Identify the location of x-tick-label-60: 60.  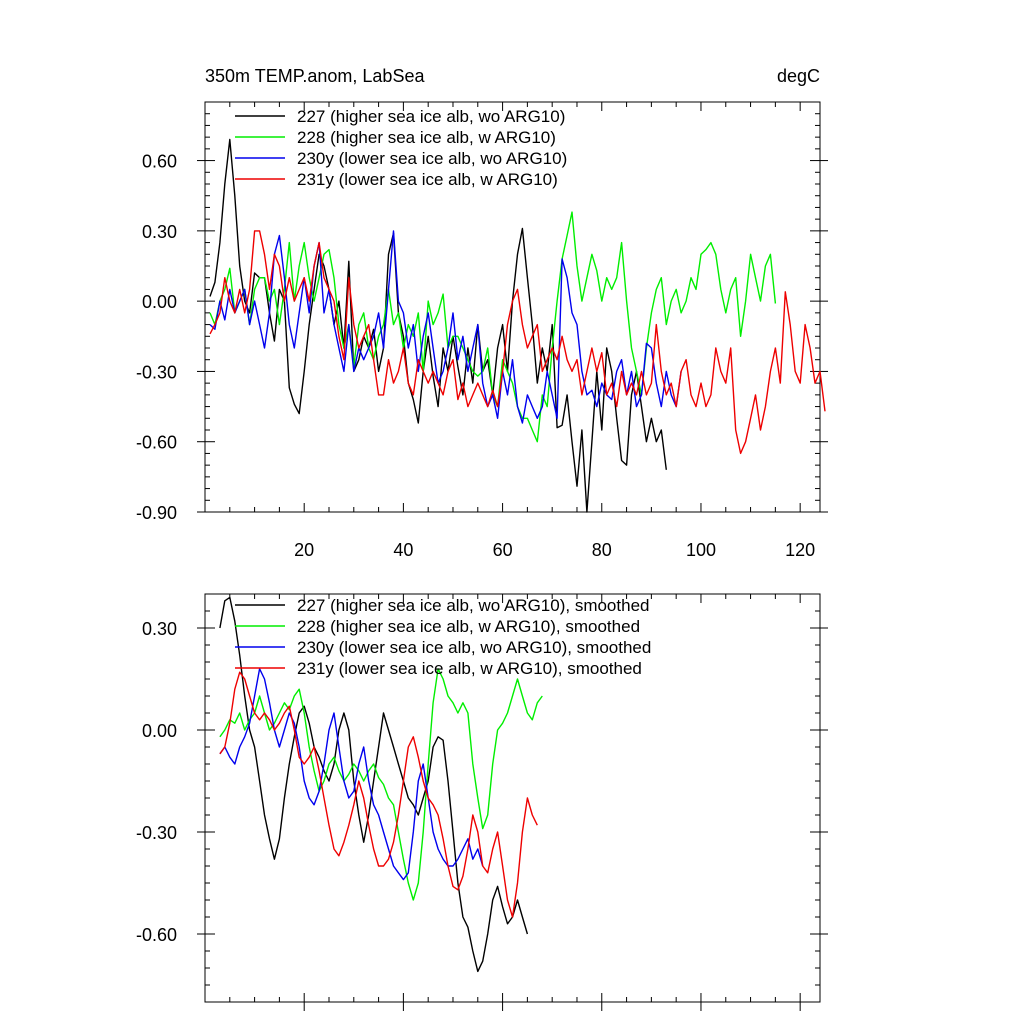
(503, 550).